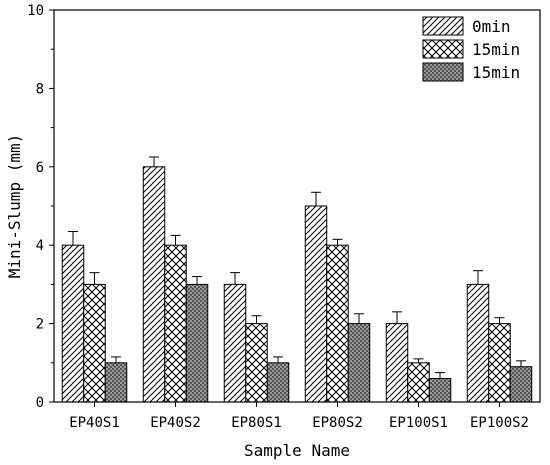 The height and width of the screenshot is (465, 550). I want to click on bar-ep80s2-s1, so click(337, 323).